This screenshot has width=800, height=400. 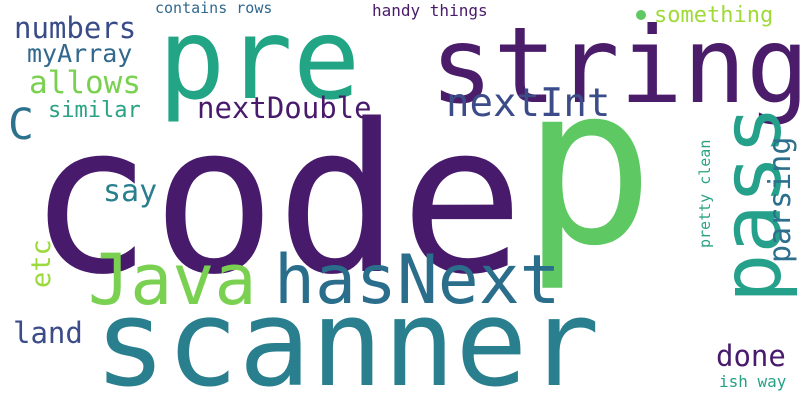 What do you see at coordinates (751, 356) in the screenshot?
I see `word-done: done` at bounding box center [751, 356].